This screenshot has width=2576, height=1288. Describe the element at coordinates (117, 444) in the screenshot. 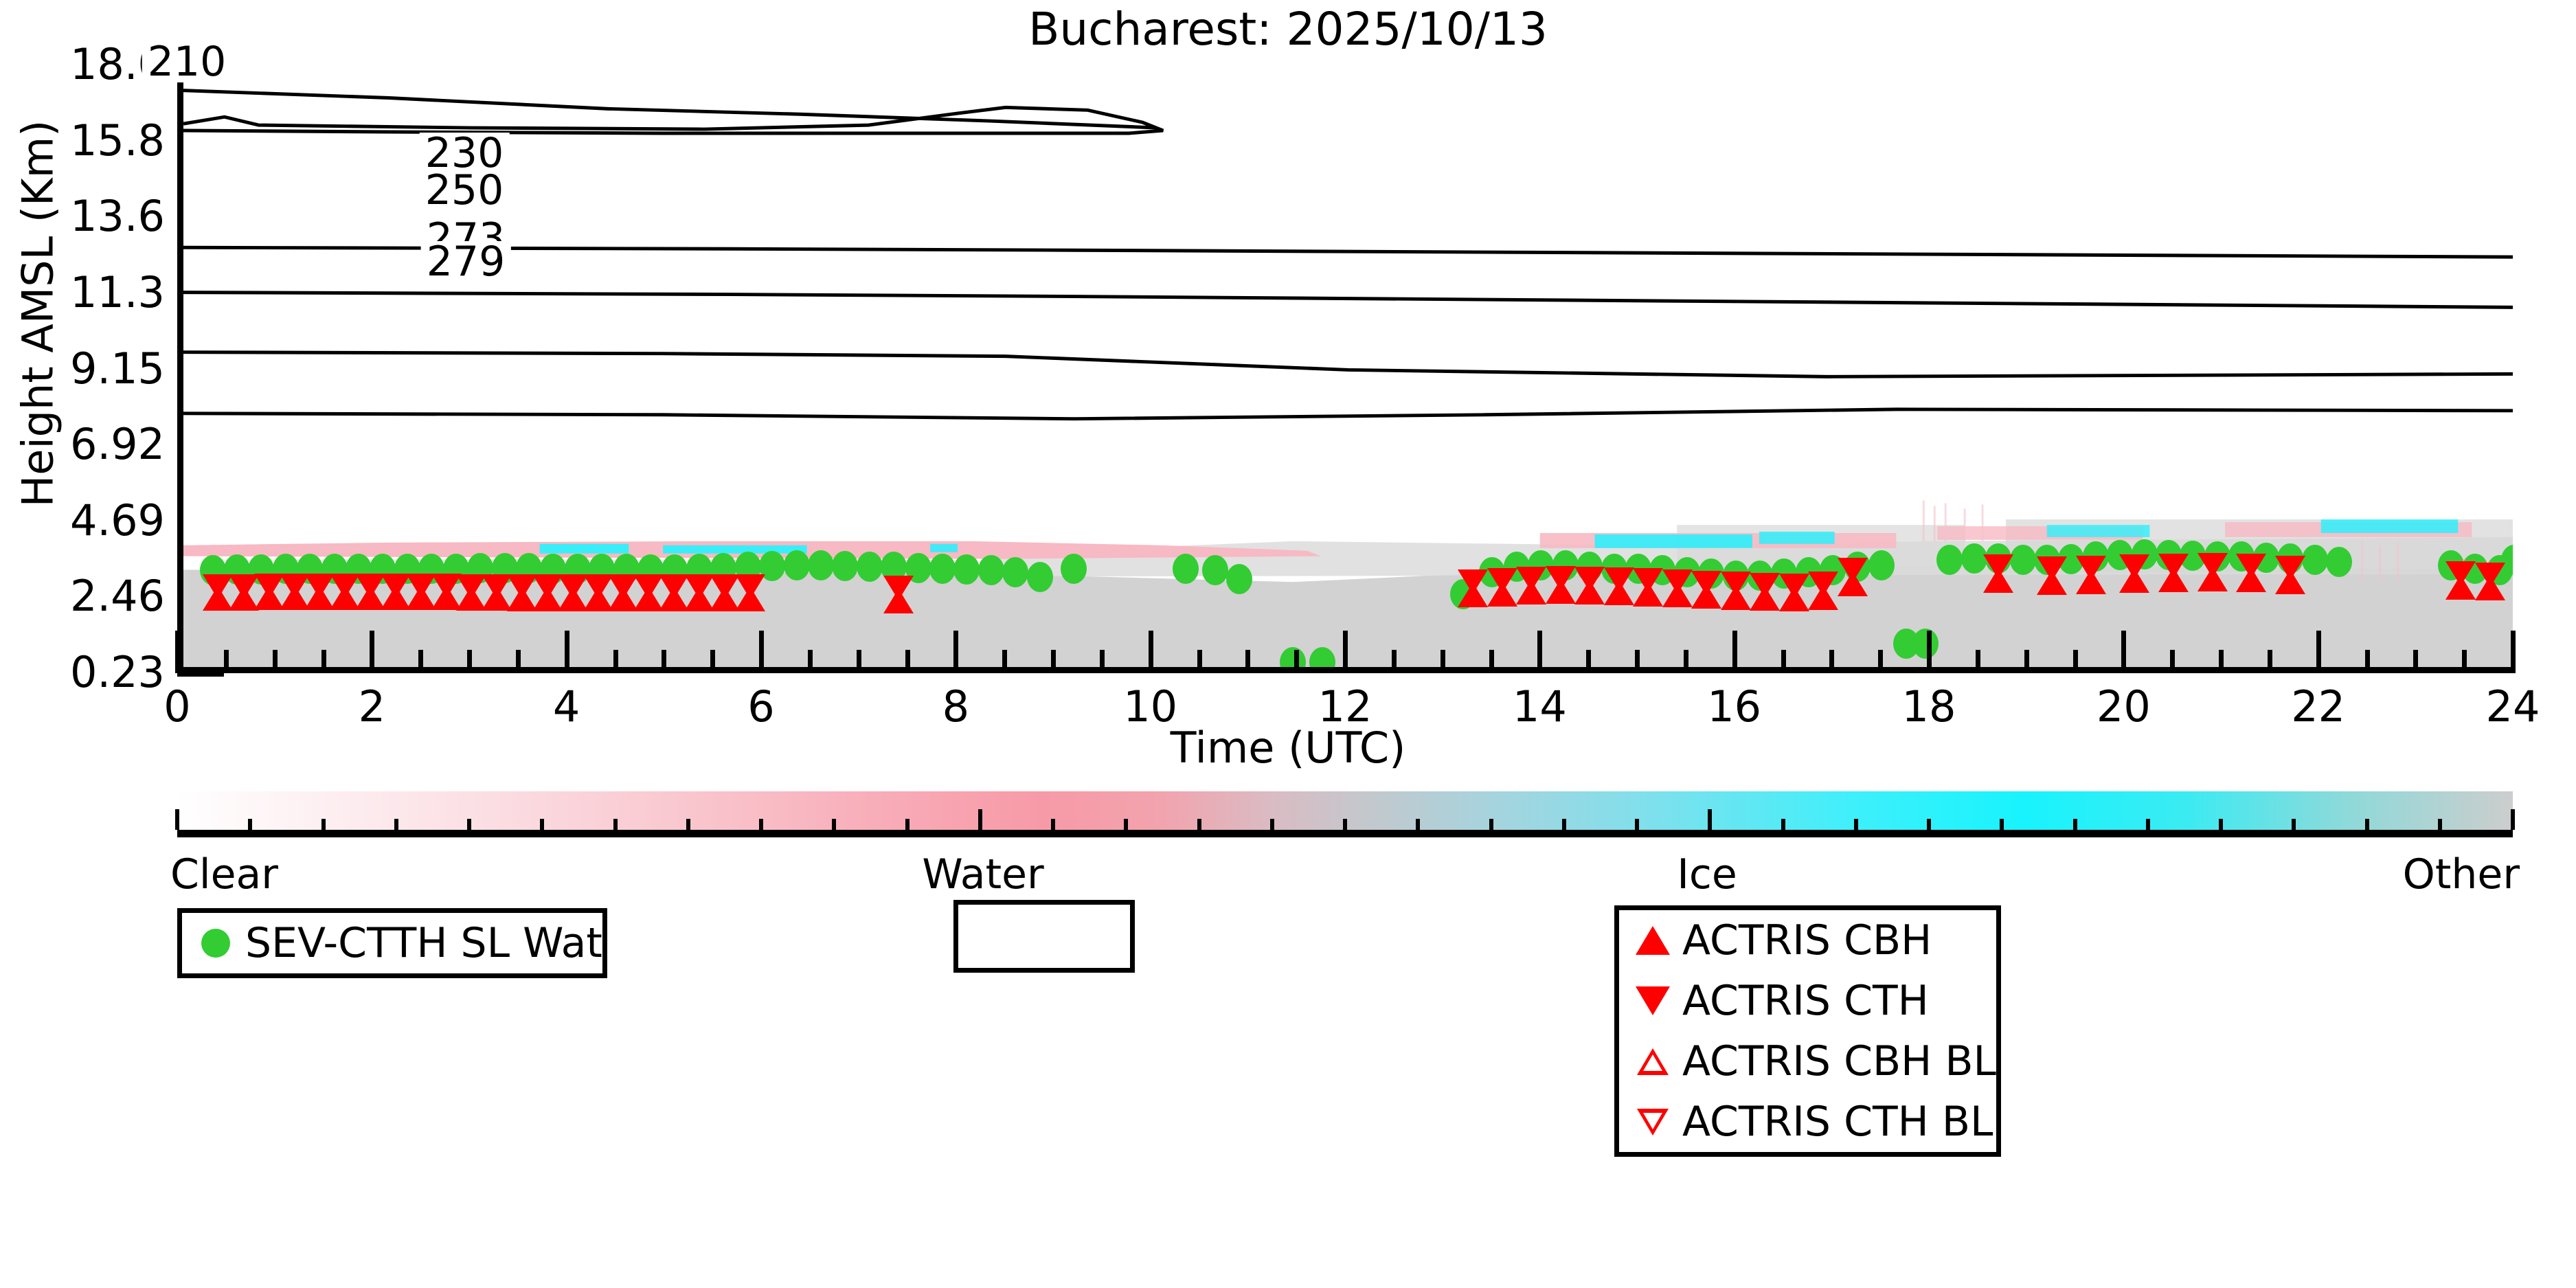

I see `y-tick-label: 6.92` at that location.